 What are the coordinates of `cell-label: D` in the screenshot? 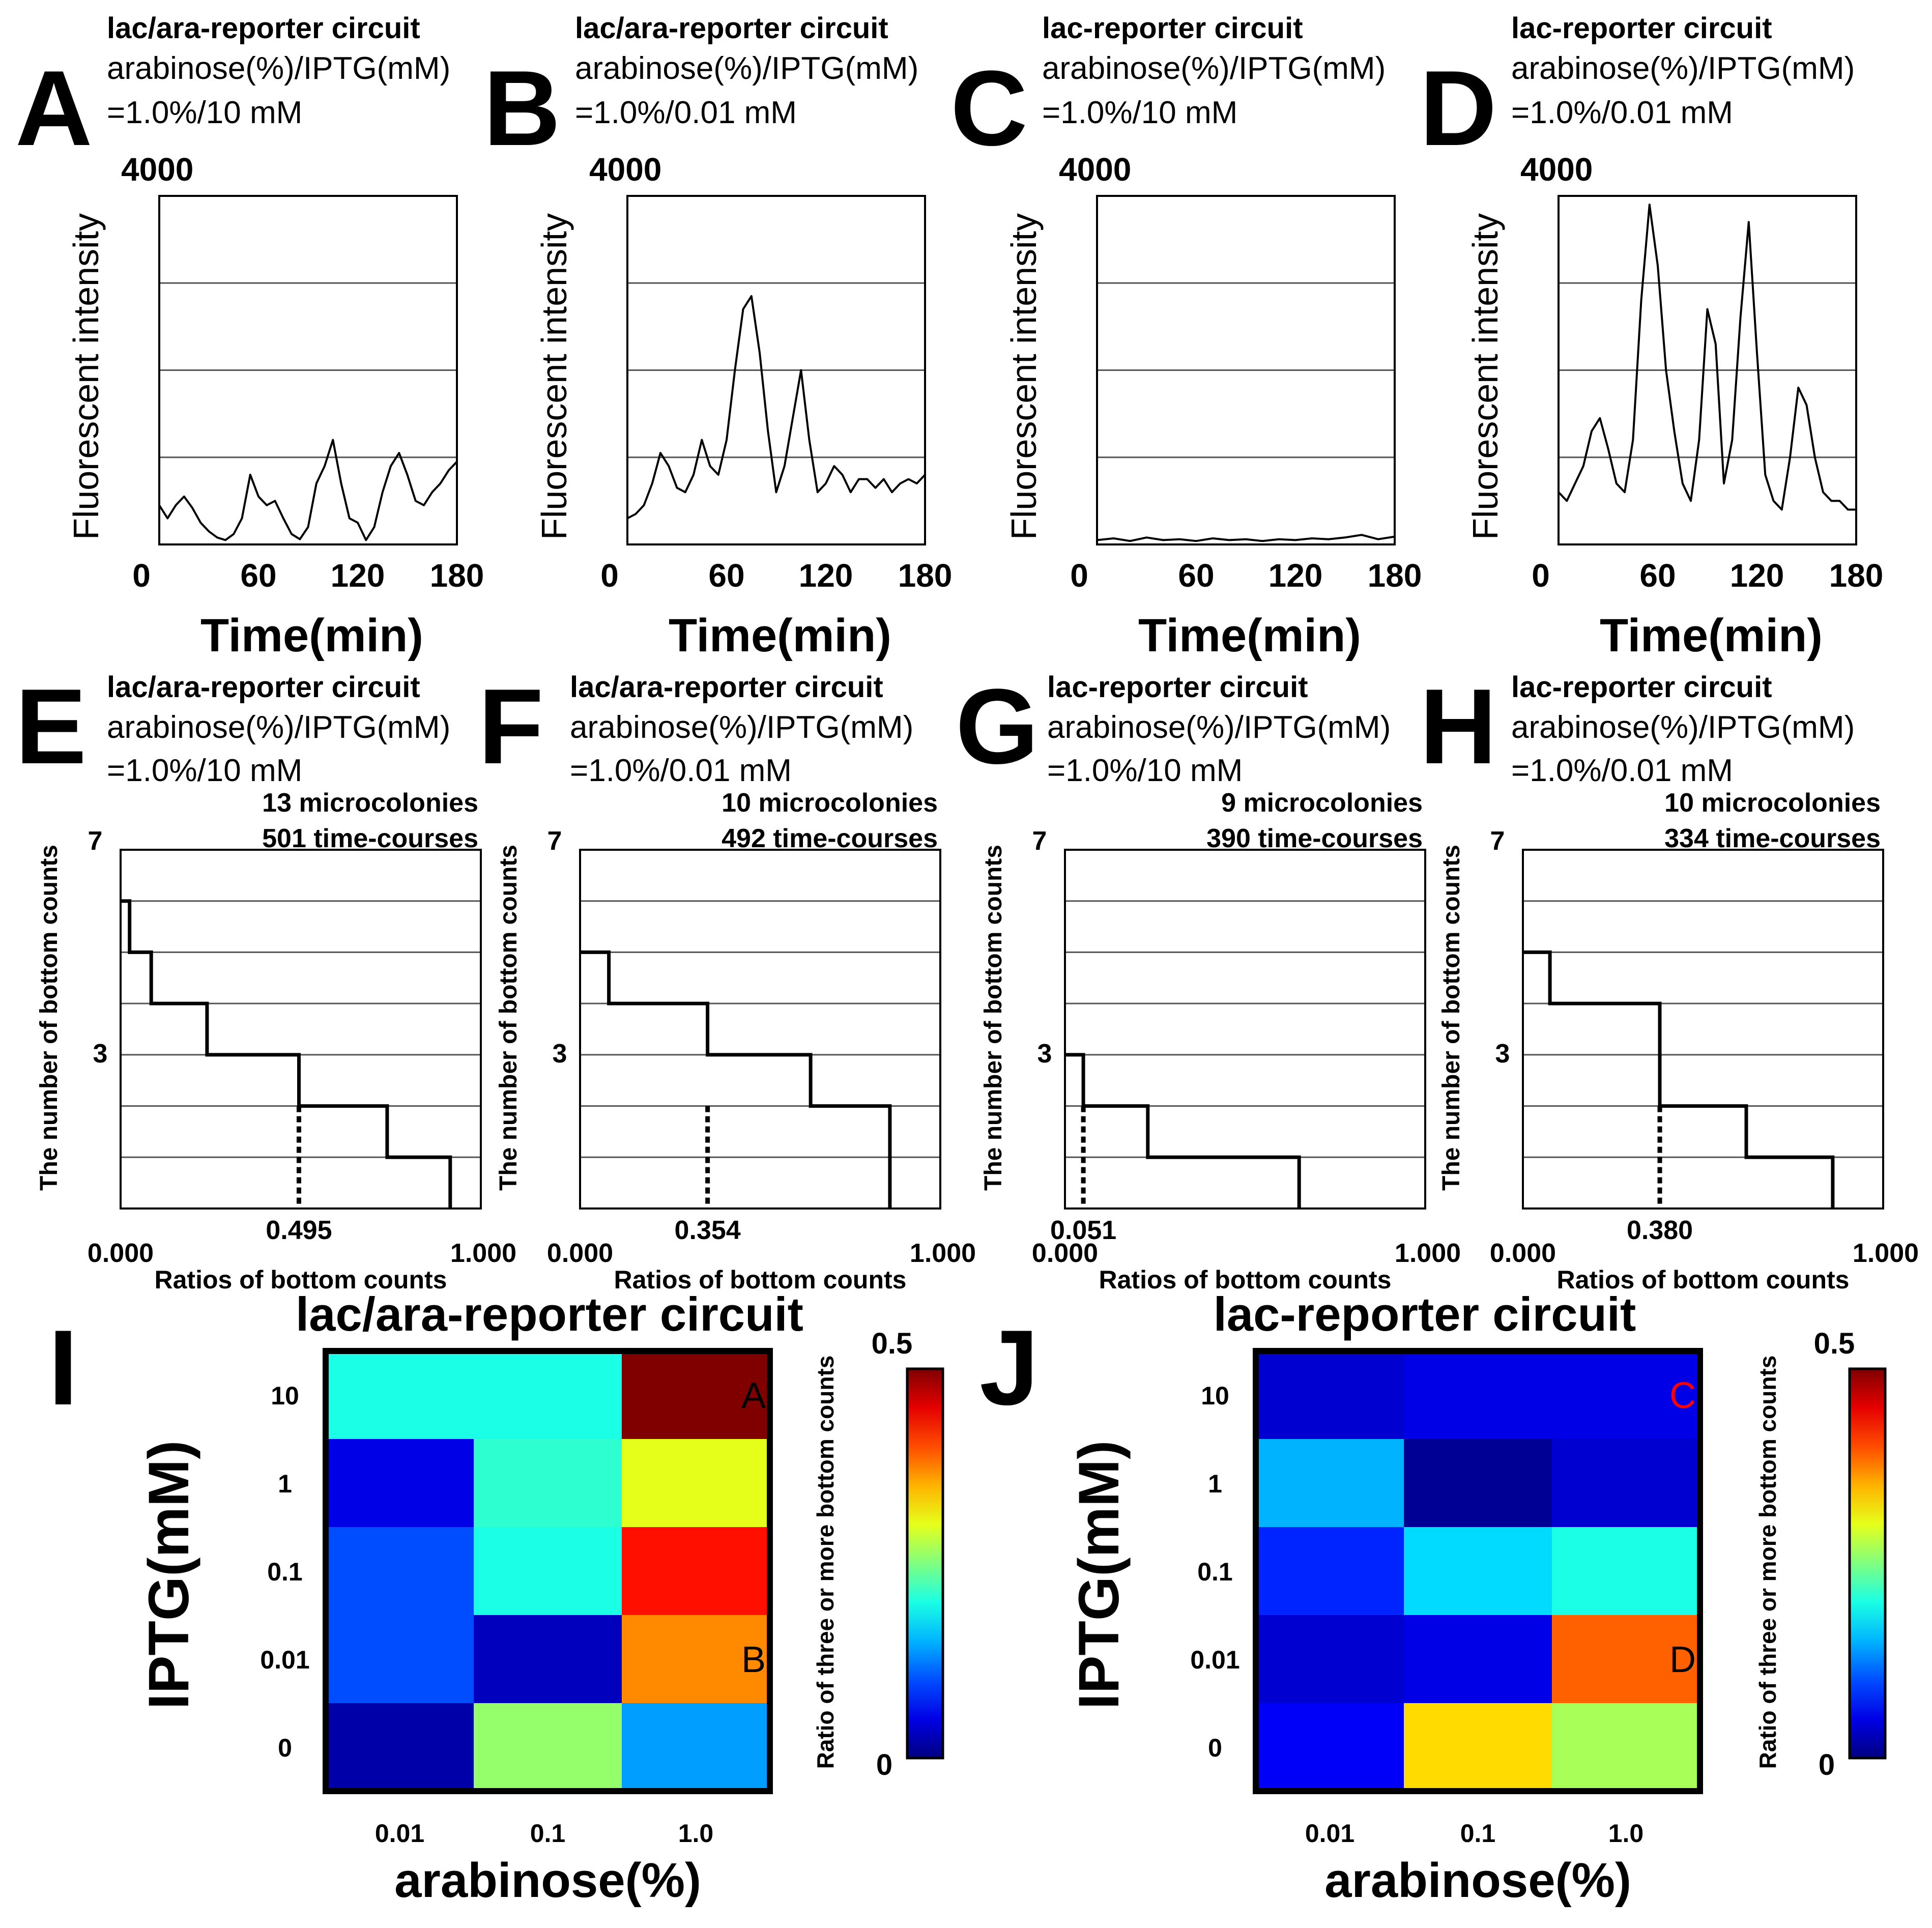 It's located at (1682, 1659).